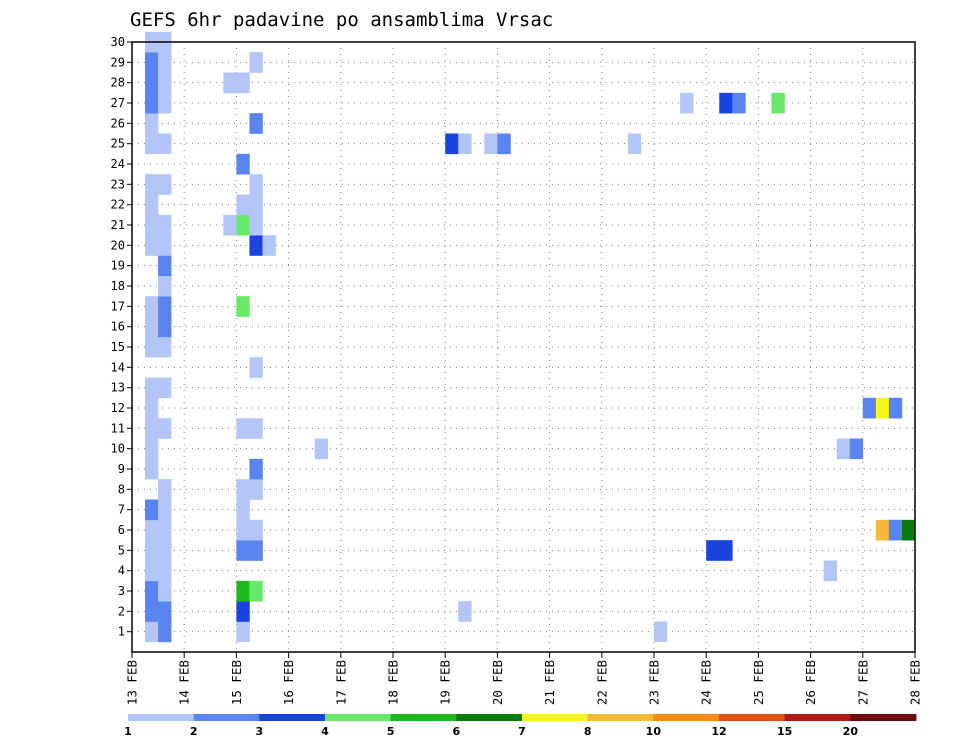 Image resolution: width=960 pixels, height=742 pixels. I want to click on x-tick-label: 19 FEB, so click(445, 682).